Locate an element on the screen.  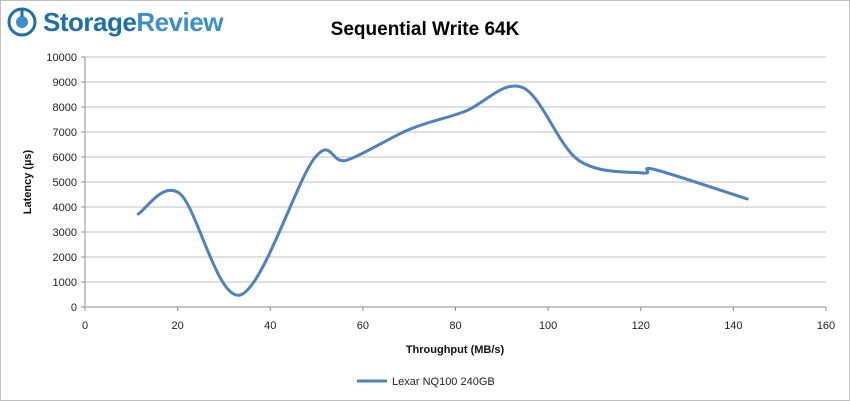
y-tick-label: 4000 is located at coordinates (65, 208).